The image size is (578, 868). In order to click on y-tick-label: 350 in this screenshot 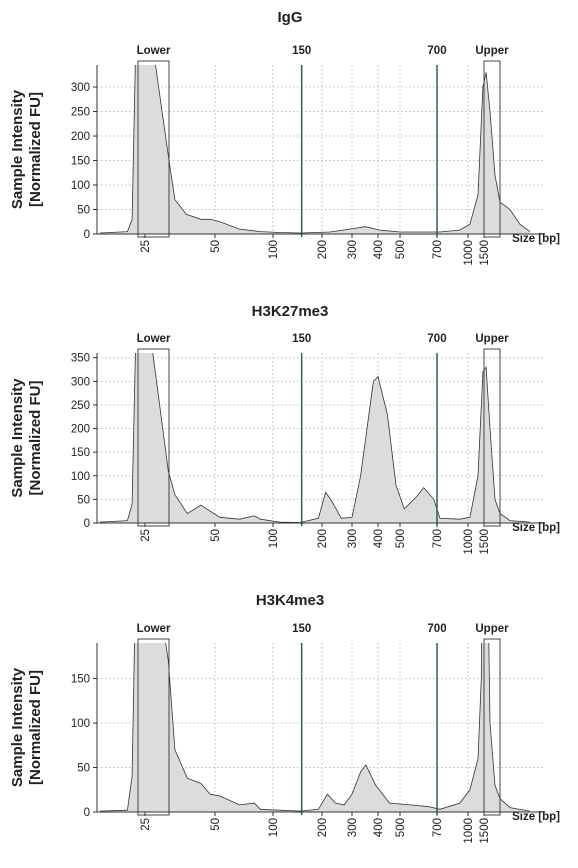, I will do `click(80, 359)`.